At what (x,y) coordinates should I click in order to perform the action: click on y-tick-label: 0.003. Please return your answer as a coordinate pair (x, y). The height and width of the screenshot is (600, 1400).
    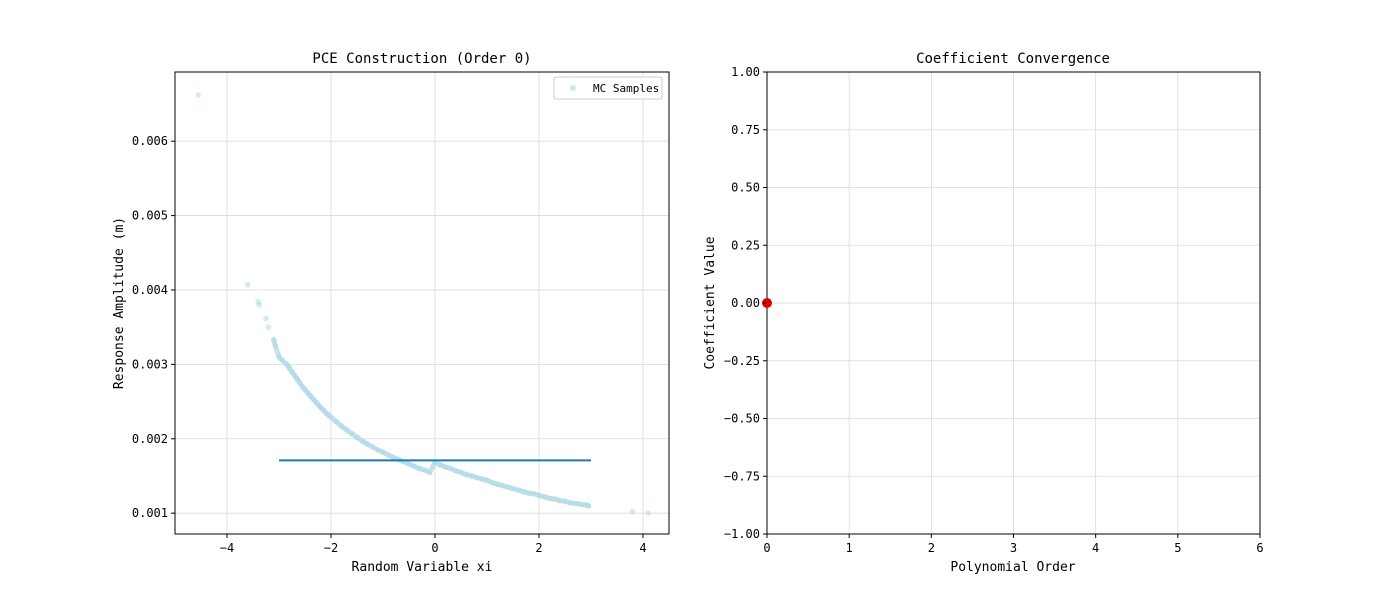
    Looking at the image, I should click on (150, 364).